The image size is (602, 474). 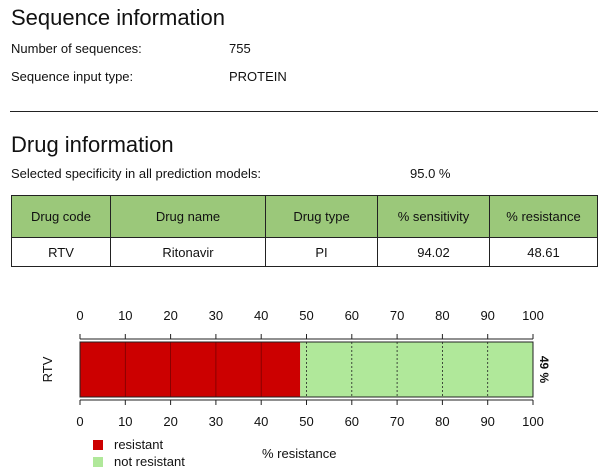 What do you see at coordinates (125, 421) in the screenshot?
I see `bottom-tick-label-10: 10` at bounding box center [125, 421].